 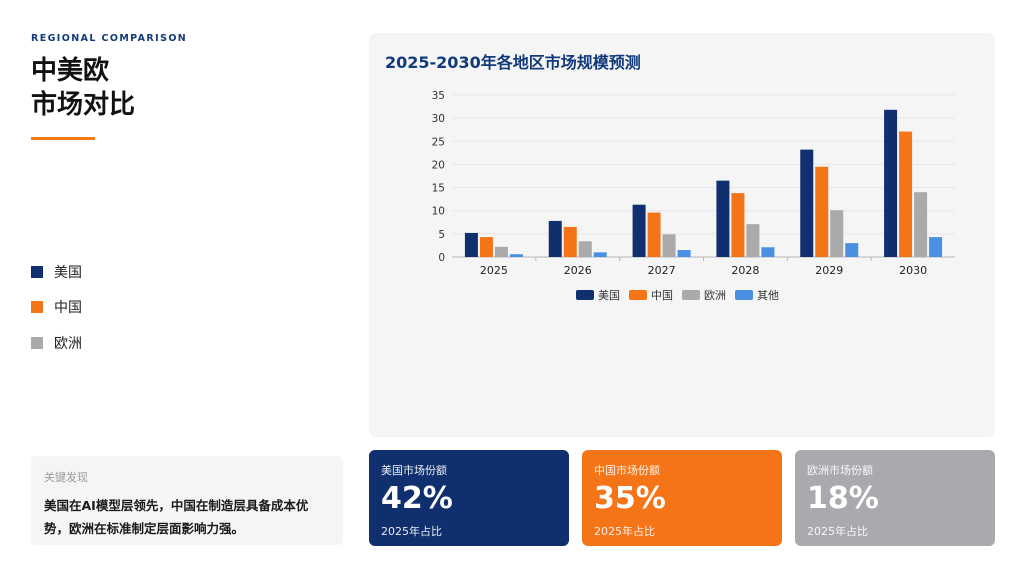 I want to click on title-line-1: 中美欧, so click(x=70, y=71).